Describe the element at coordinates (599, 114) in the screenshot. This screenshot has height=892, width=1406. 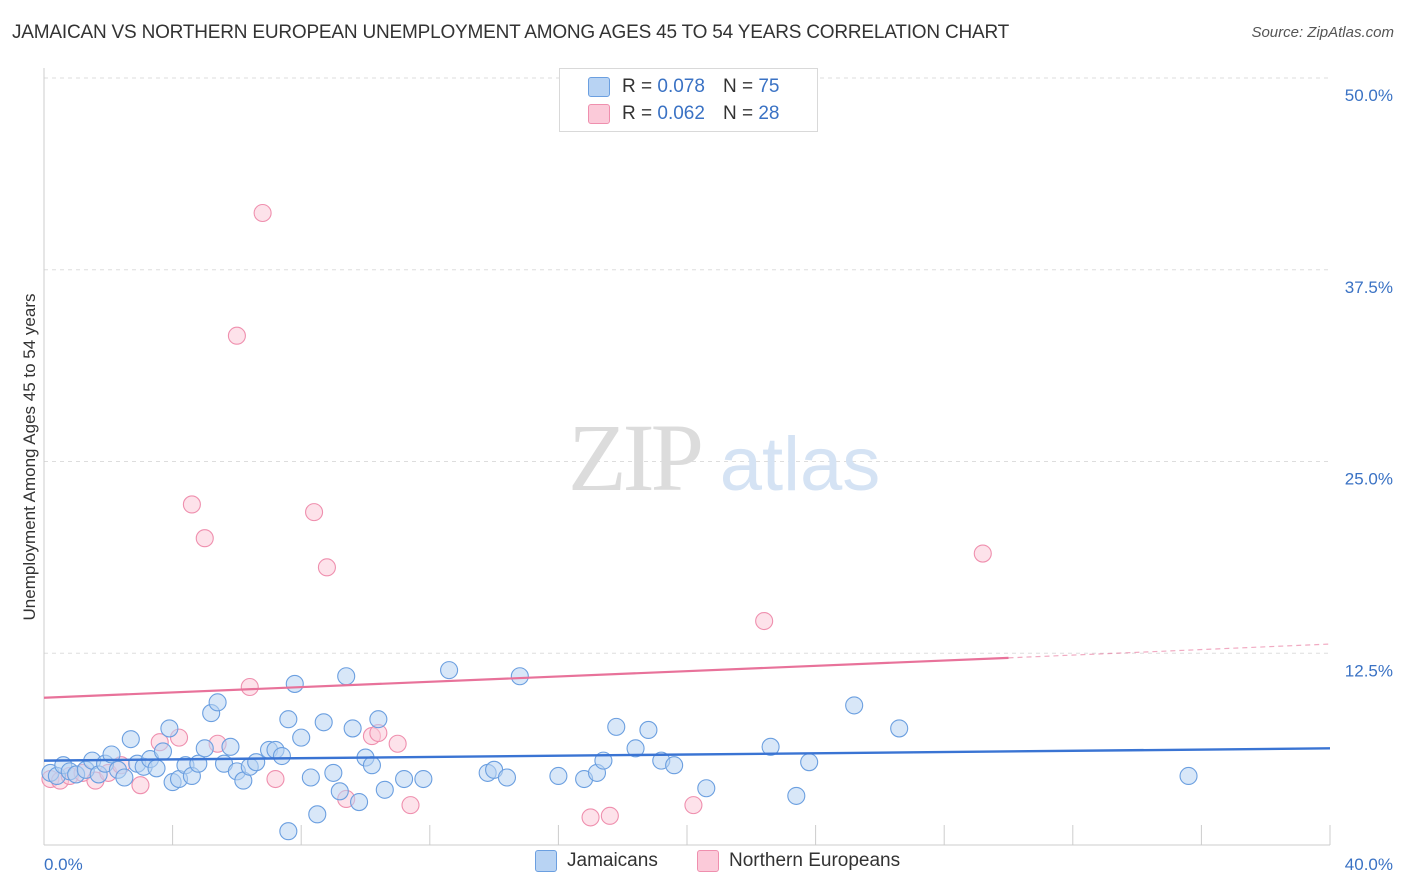
I see `legend-swatch-northern-europeans` at that location.